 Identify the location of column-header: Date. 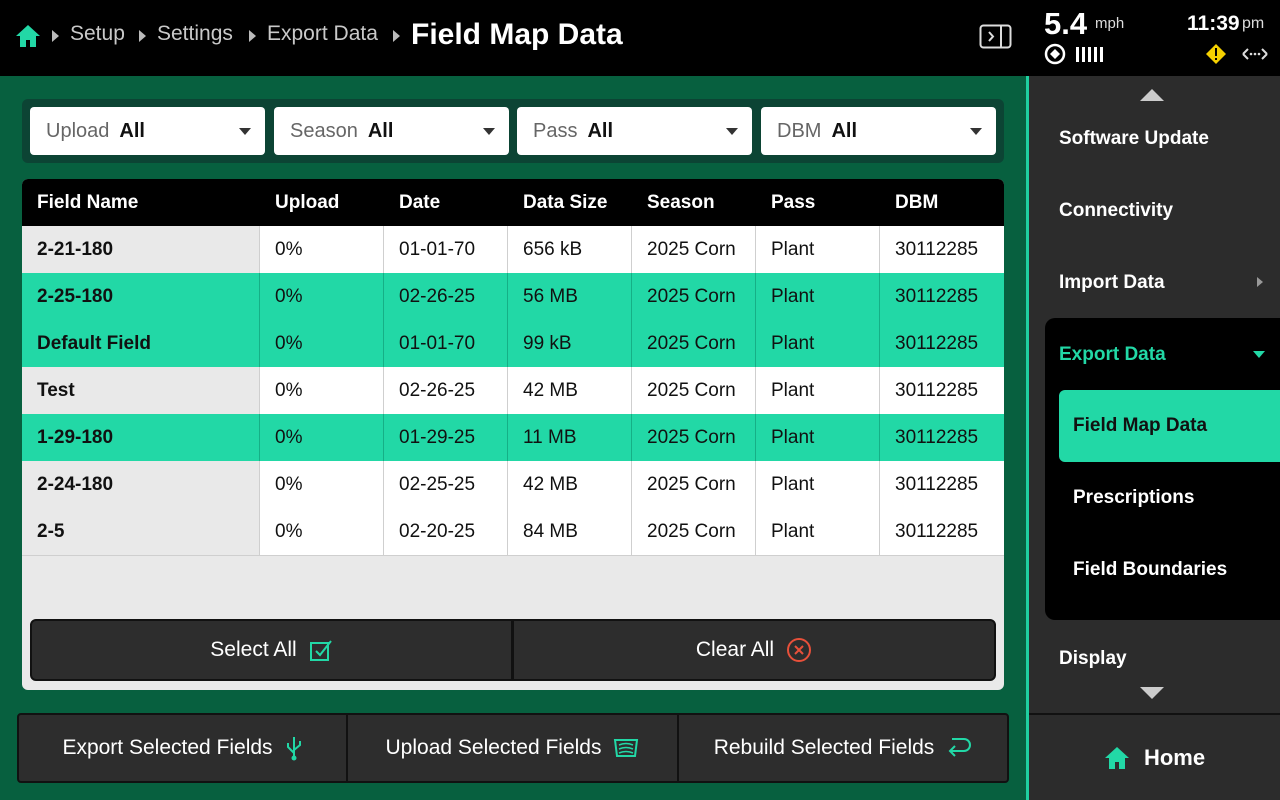
(420, 202).